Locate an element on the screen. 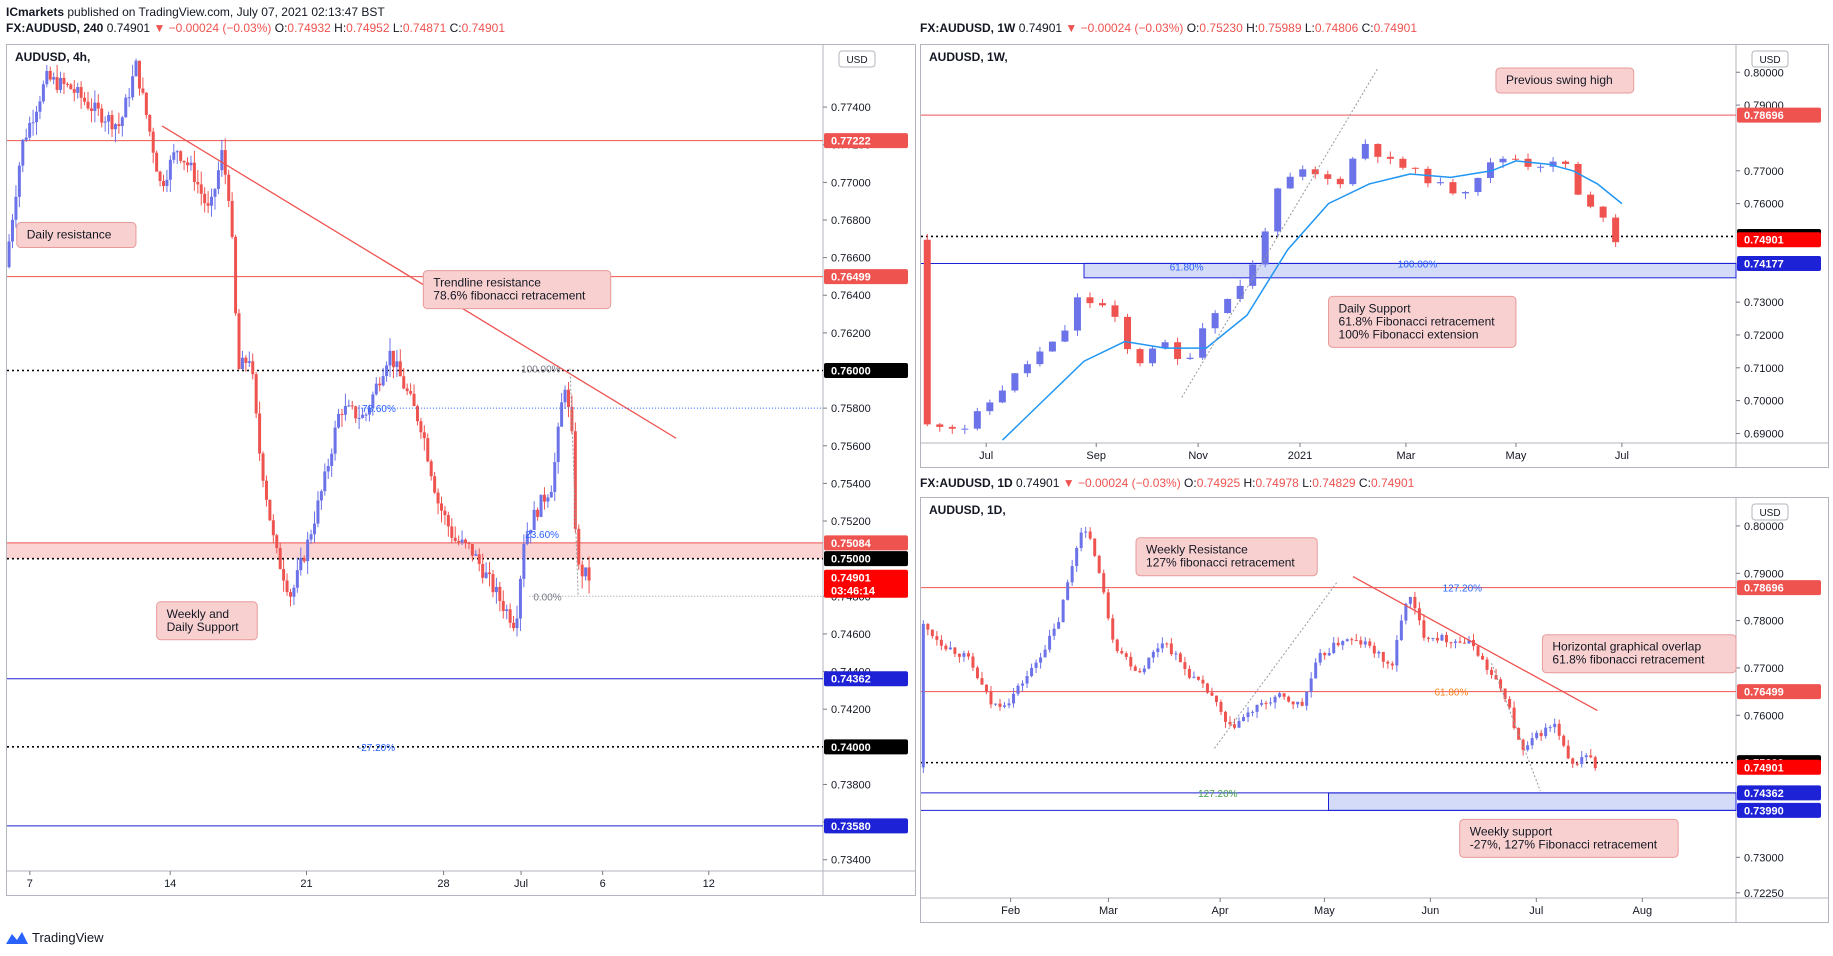 The height and width of the screenshot is (956, 1833). fib-label: 78.60% is located at coordinates (379, 409).